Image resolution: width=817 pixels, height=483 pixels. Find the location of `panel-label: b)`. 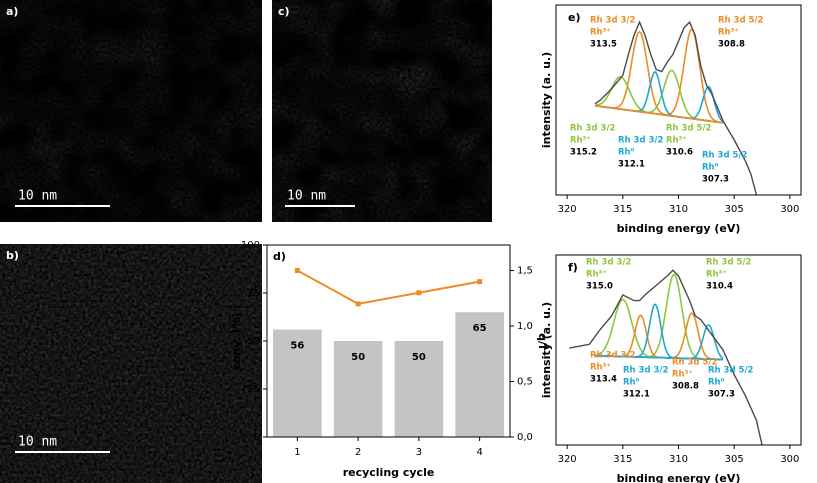

panel-label: b) is located at coordinates (12, 255).